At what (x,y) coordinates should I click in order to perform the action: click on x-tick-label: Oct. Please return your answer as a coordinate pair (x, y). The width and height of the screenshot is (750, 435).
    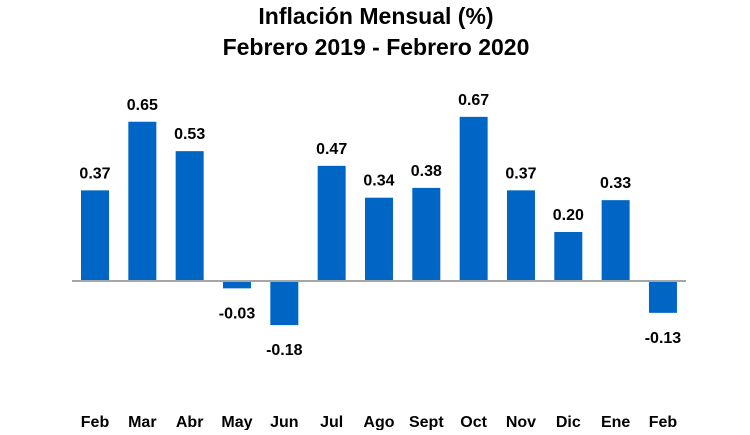
    Looking at the image, I should click on (473, 422).